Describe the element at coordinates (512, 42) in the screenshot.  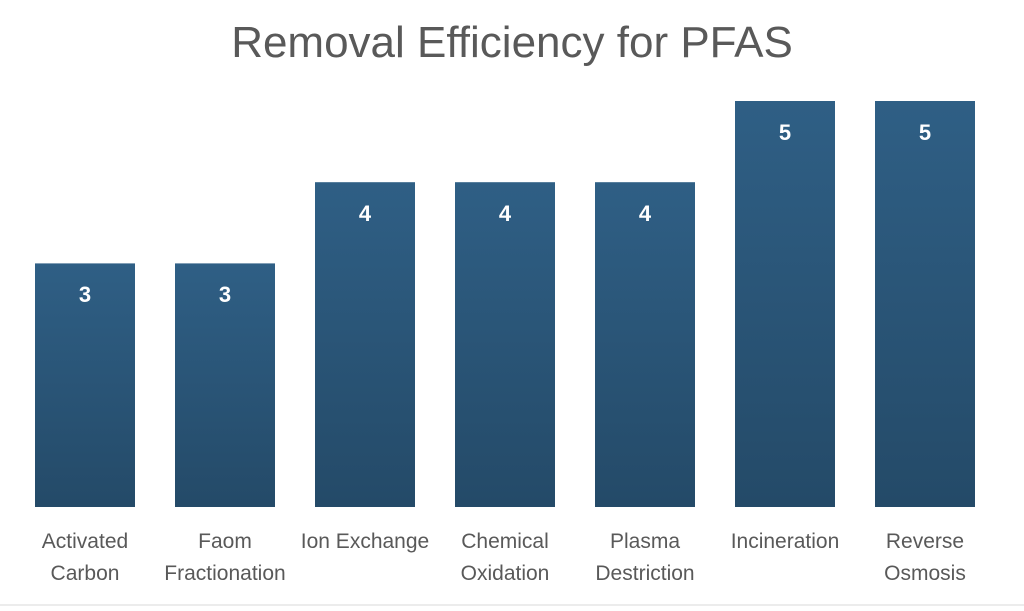
I see `chart-title: Removal Efficiency for PFAS` at that location.